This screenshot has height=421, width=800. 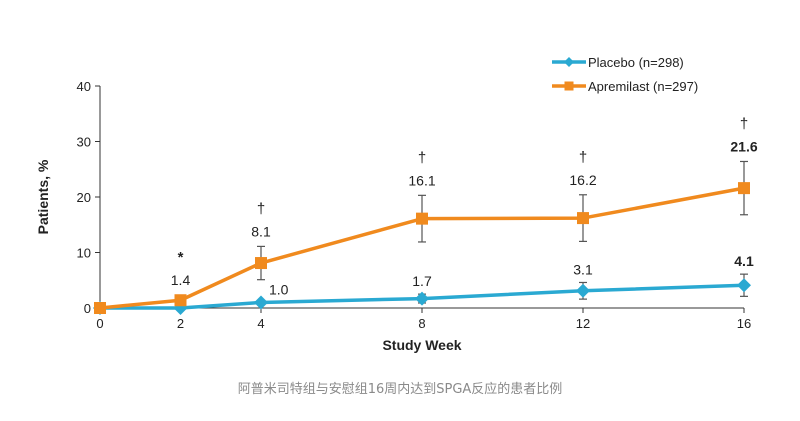 I want to click on y-tick-label: 0, so click(x=87, y=308).